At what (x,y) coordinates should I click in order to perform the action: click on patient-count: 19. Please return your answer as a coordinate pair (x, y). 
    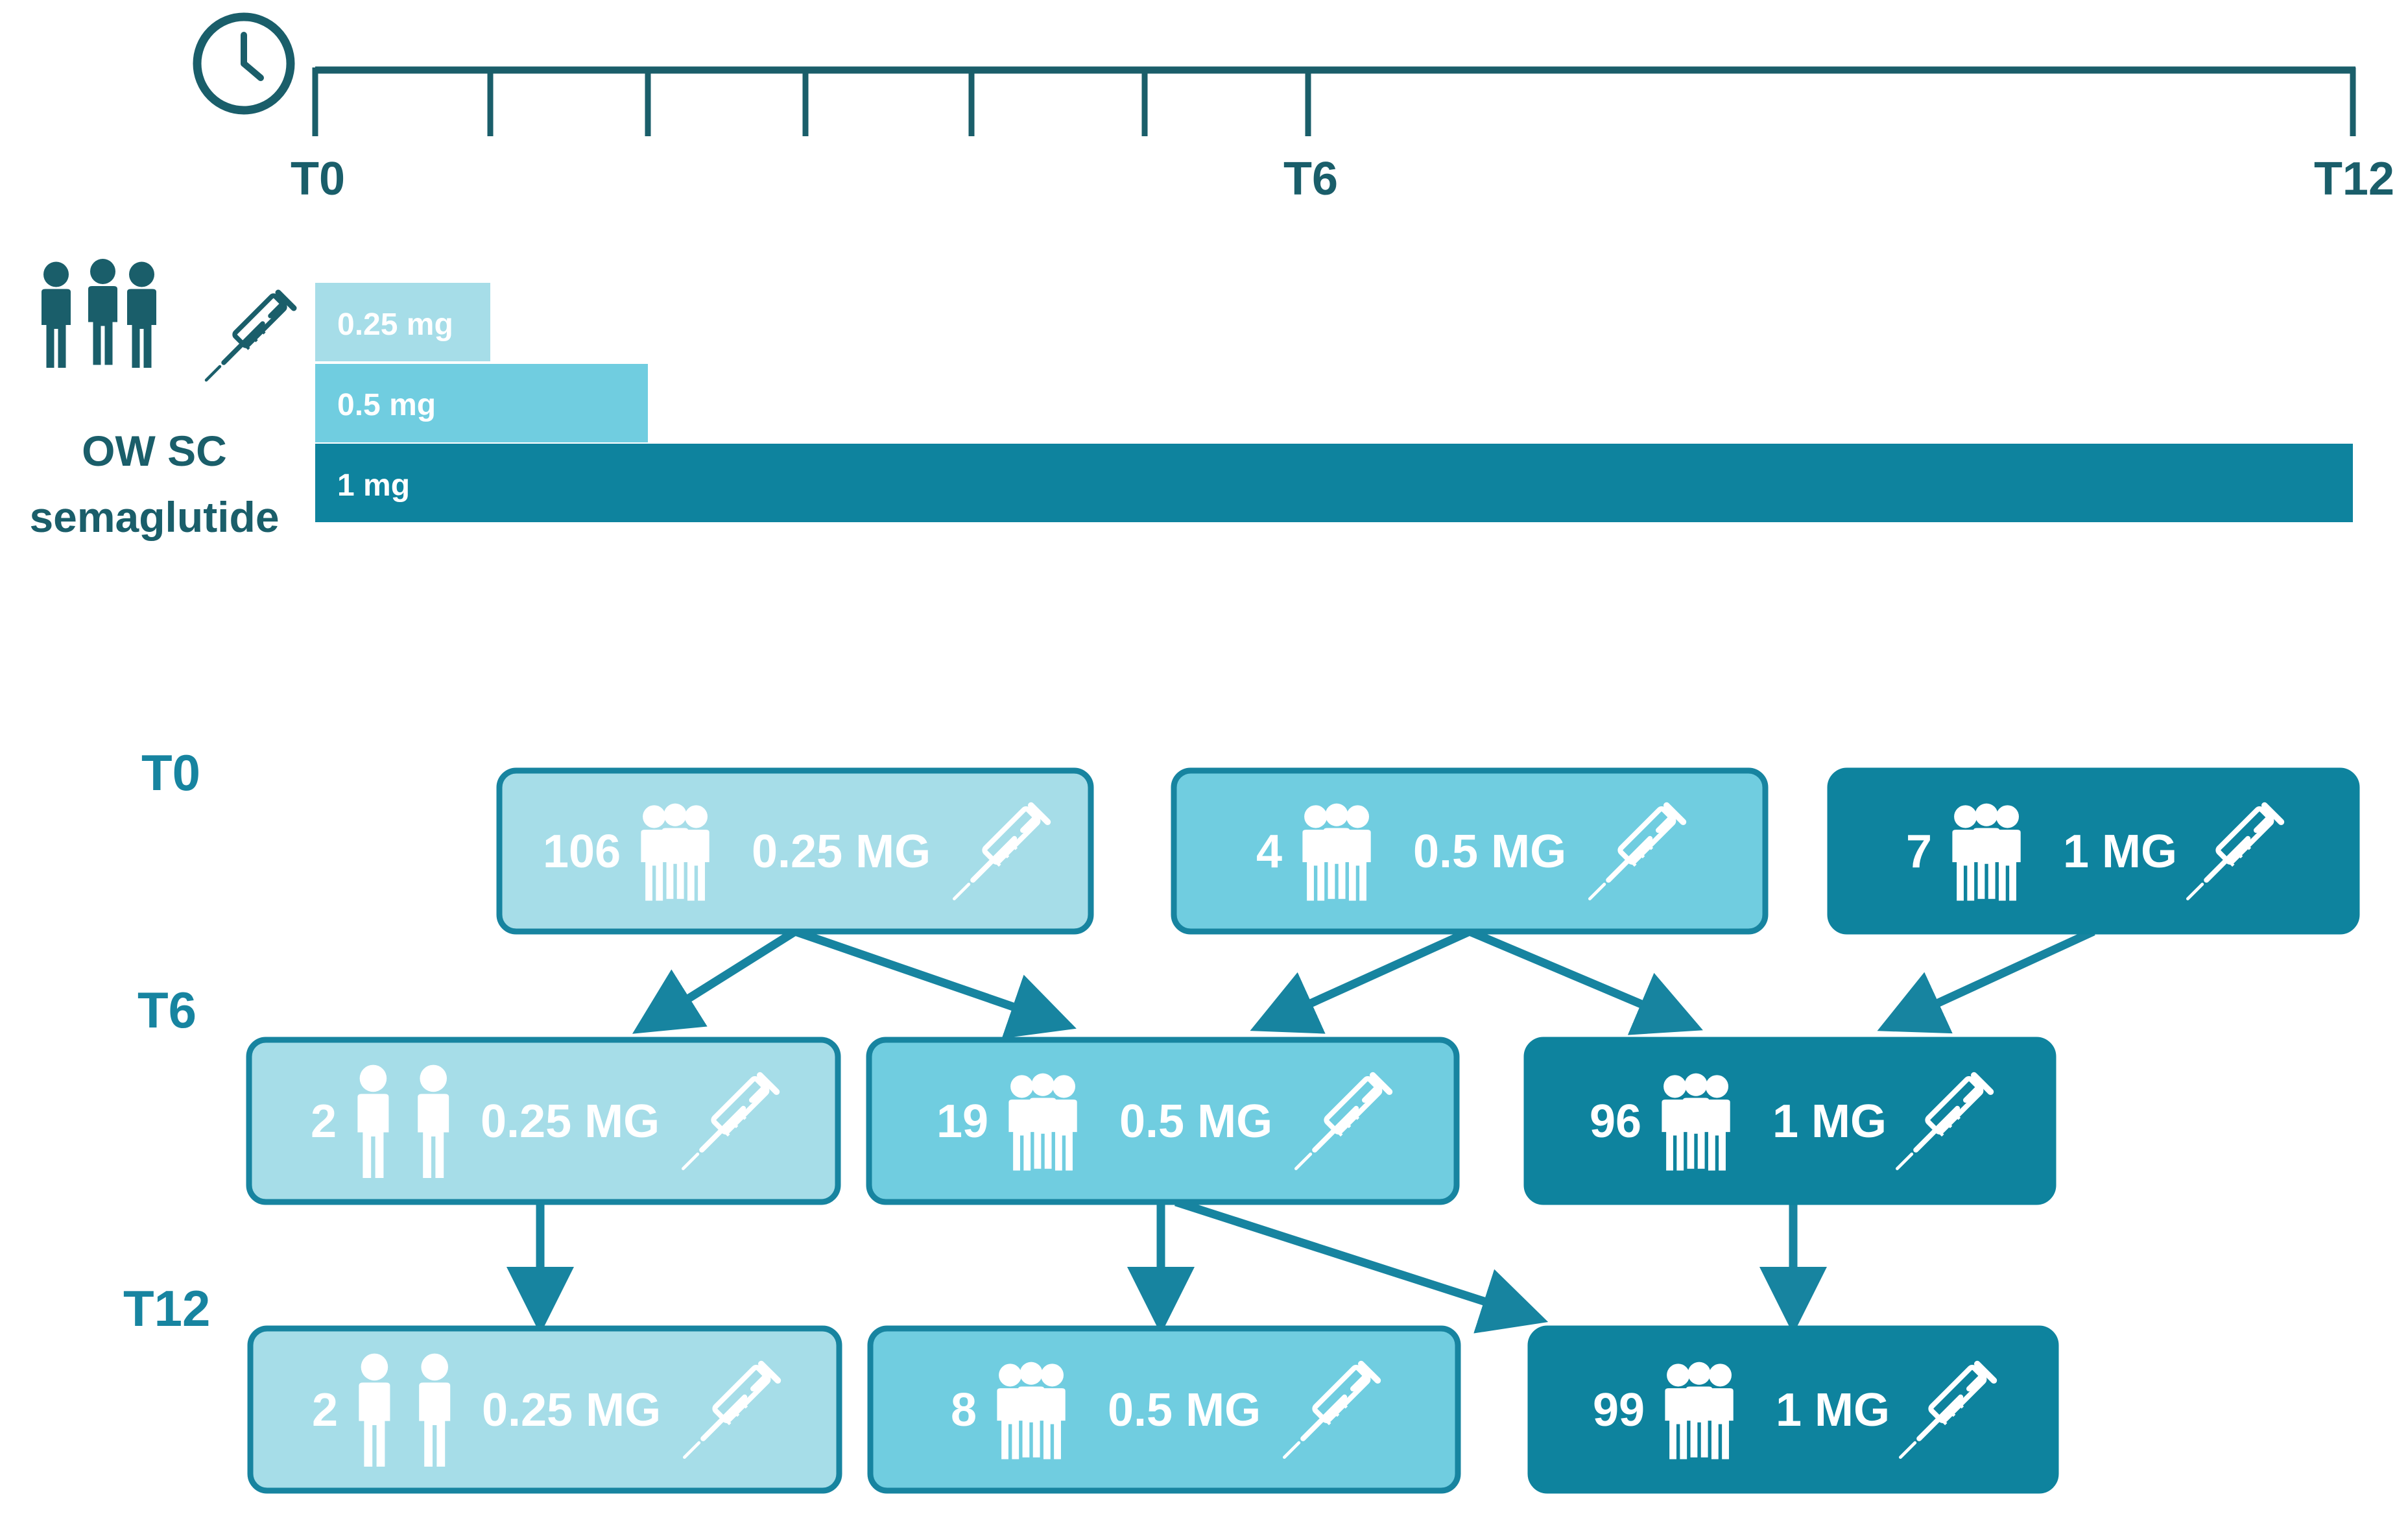
    Looking at the image, I should click on (962, 1122).